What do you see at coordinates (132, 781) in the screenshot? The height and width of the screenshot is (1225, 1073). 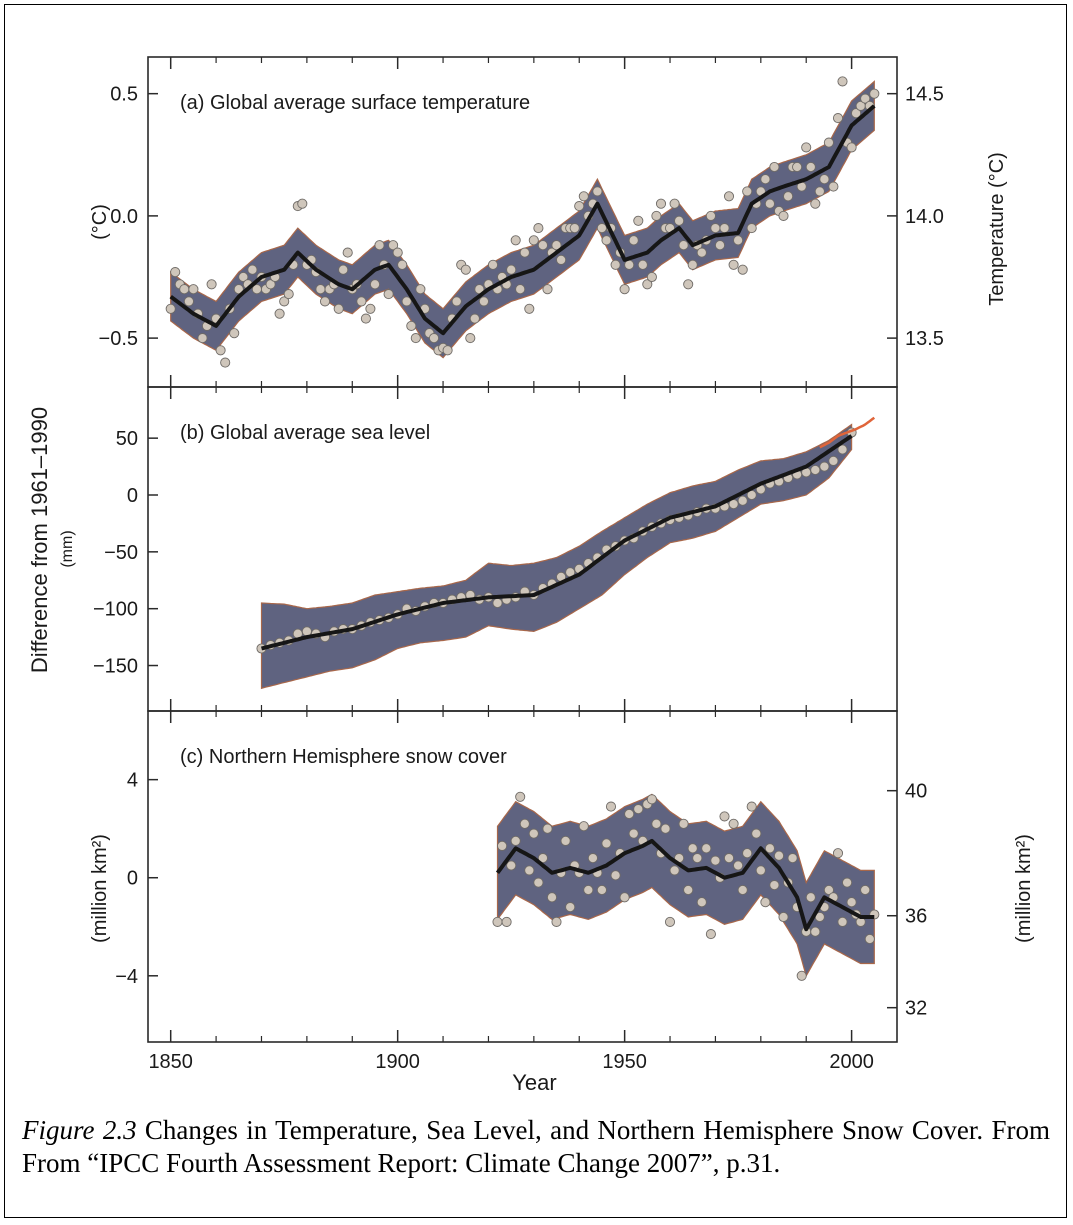 I see `y-tick-label: 4` at bounding box center [132, 781].